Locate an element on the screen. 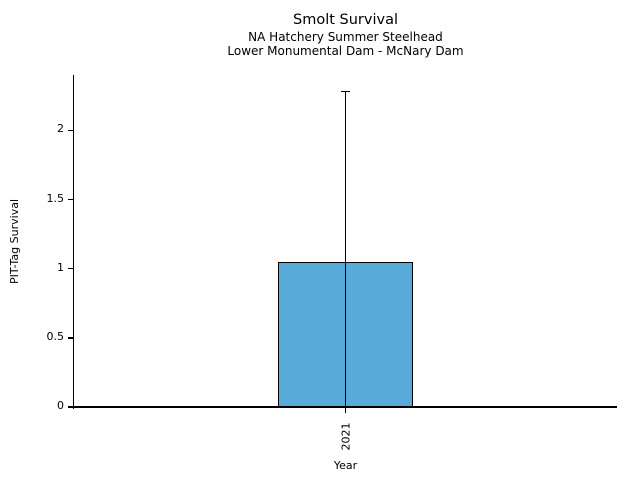 This screenshot has height=480, width=640. y-tick-label: 0.5 is located at coordinates (55, 336).